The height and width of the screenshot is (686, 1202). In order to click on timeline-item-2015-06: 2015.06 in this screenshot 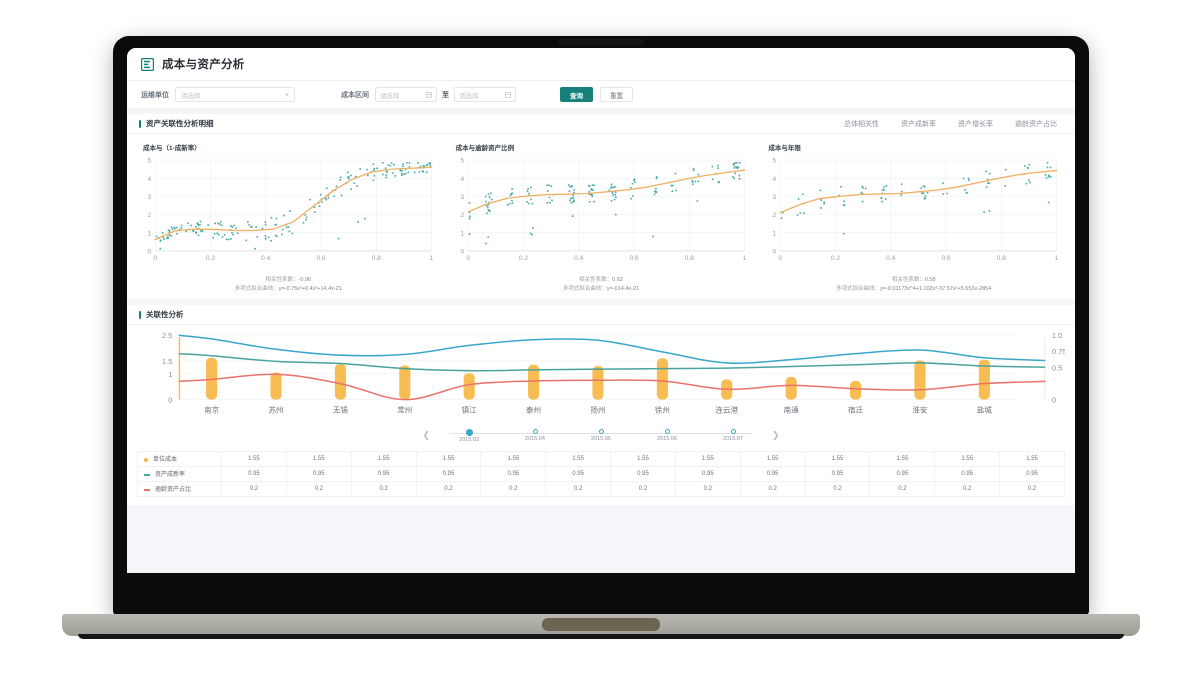, I will do `click(667, 435)`.